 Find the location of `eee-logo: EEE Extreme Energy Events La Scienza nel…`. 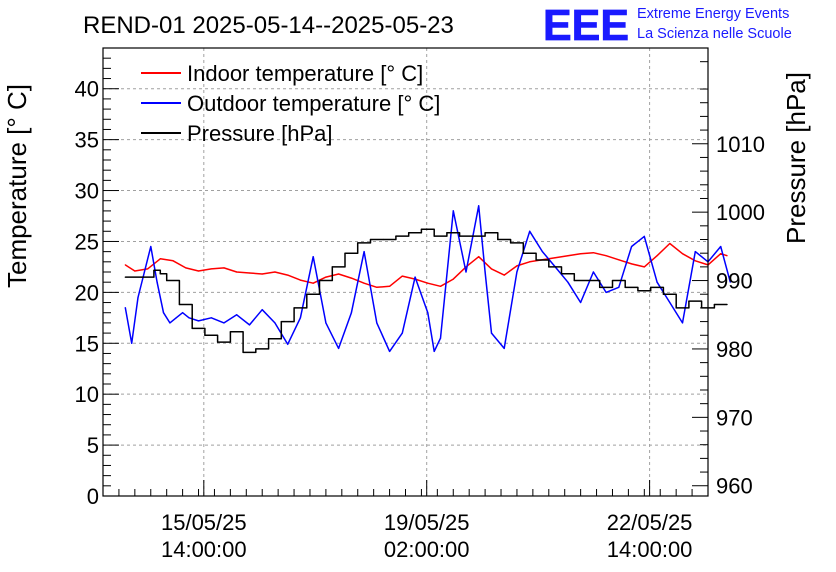

eee-logo: EEE Extreme Energy Events La Scienza nel… is located at coordinates (667, 26).